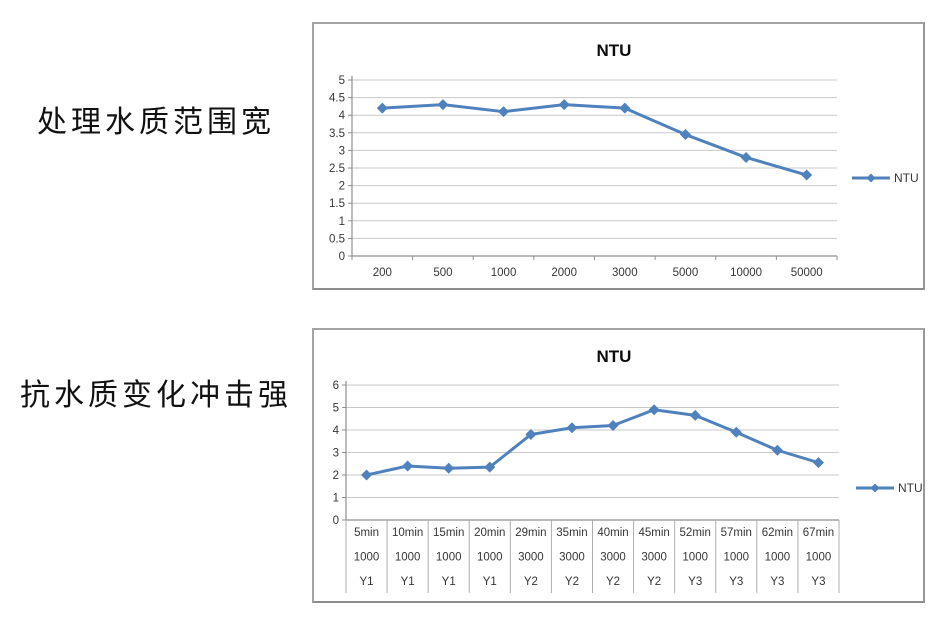  What do you see at coordinates (686, 273) in the screenshot?
I see `x-tick-label: 5000` at bounding box center [686, 273].